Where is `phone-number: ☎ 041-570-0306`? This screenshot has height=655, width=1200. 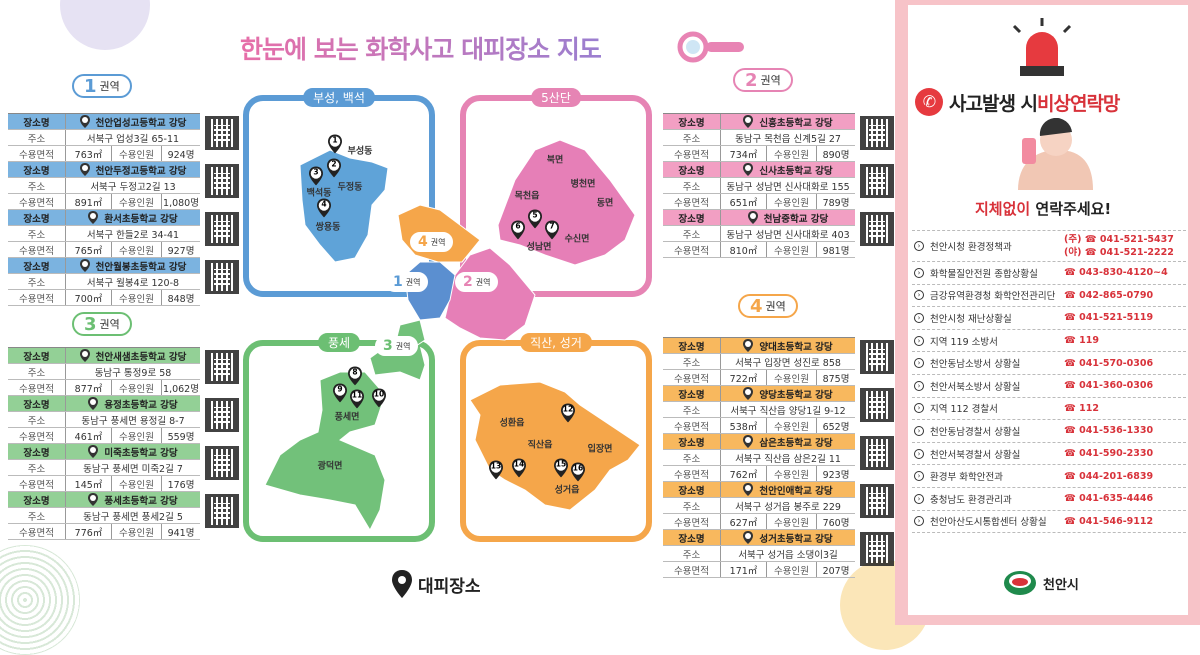
phone-number: ☎ 041-570-0306 is located at coordinates (1109, 363).